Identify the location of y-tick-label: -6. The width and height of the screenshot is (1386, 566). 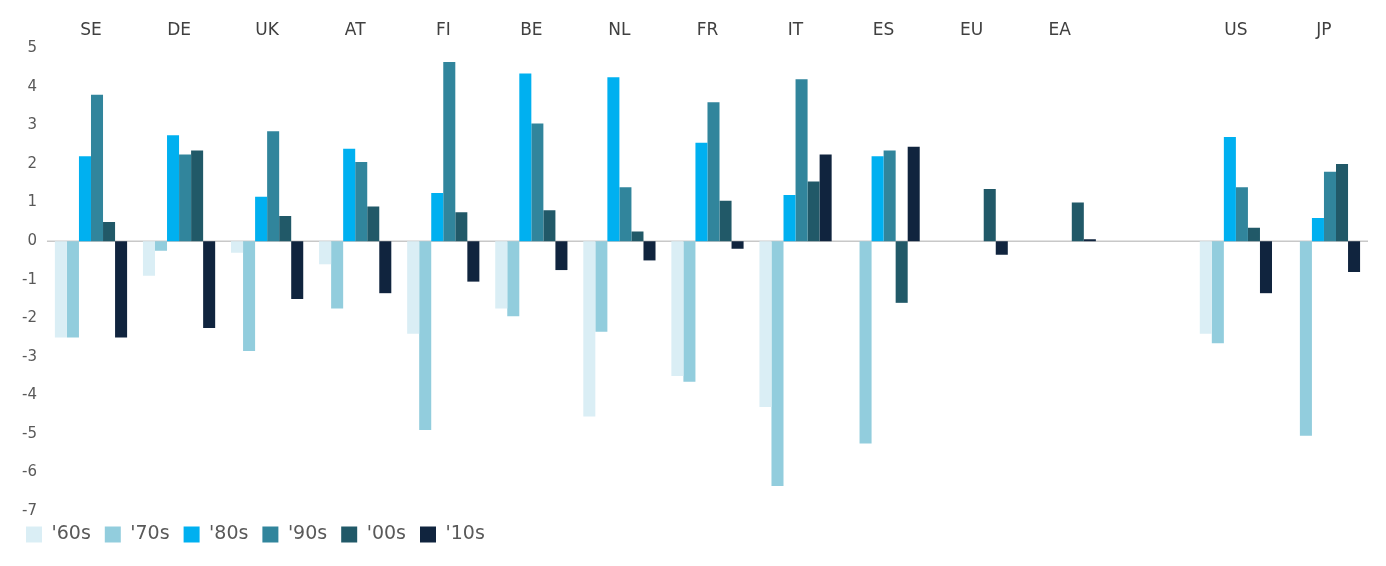
(29, 471).